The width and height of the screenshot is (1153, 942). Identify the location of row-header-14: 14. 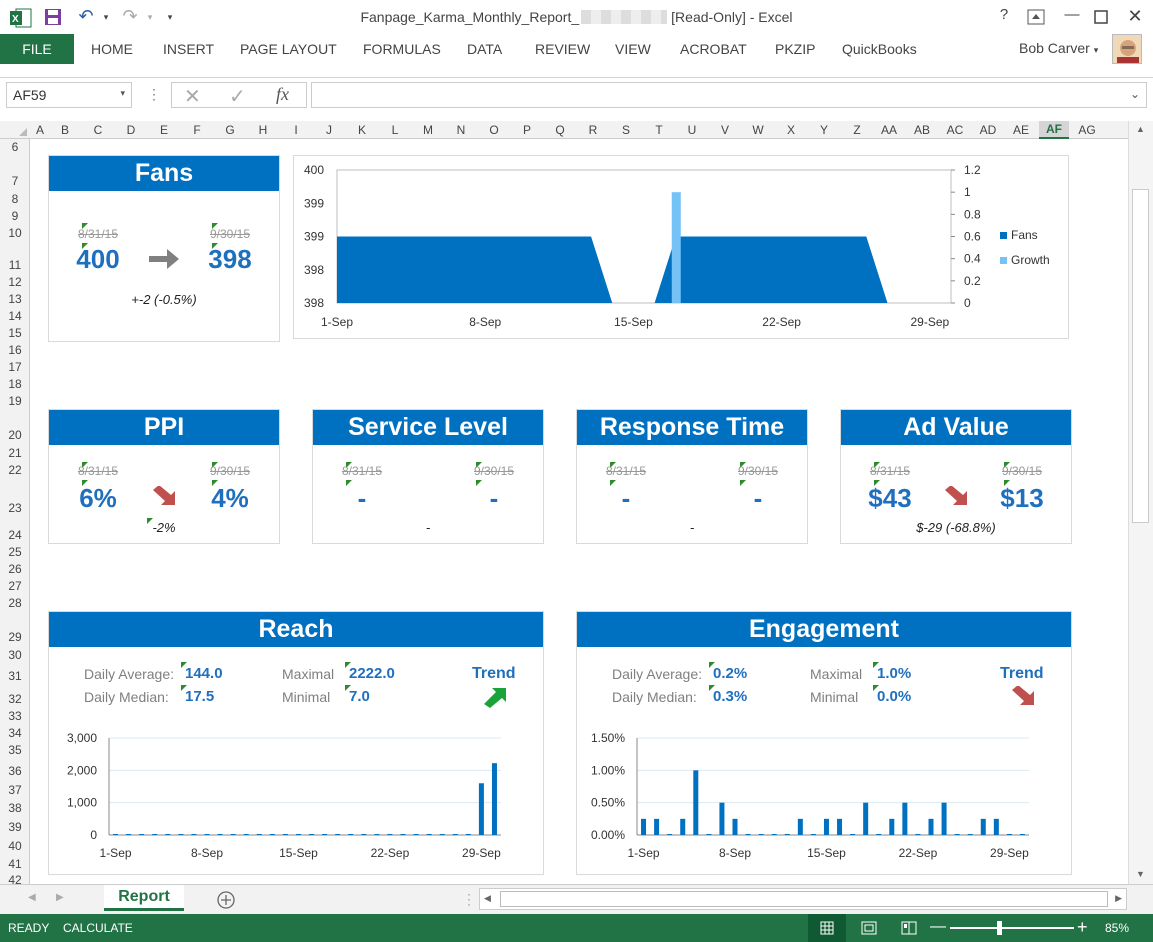
(15, 316).